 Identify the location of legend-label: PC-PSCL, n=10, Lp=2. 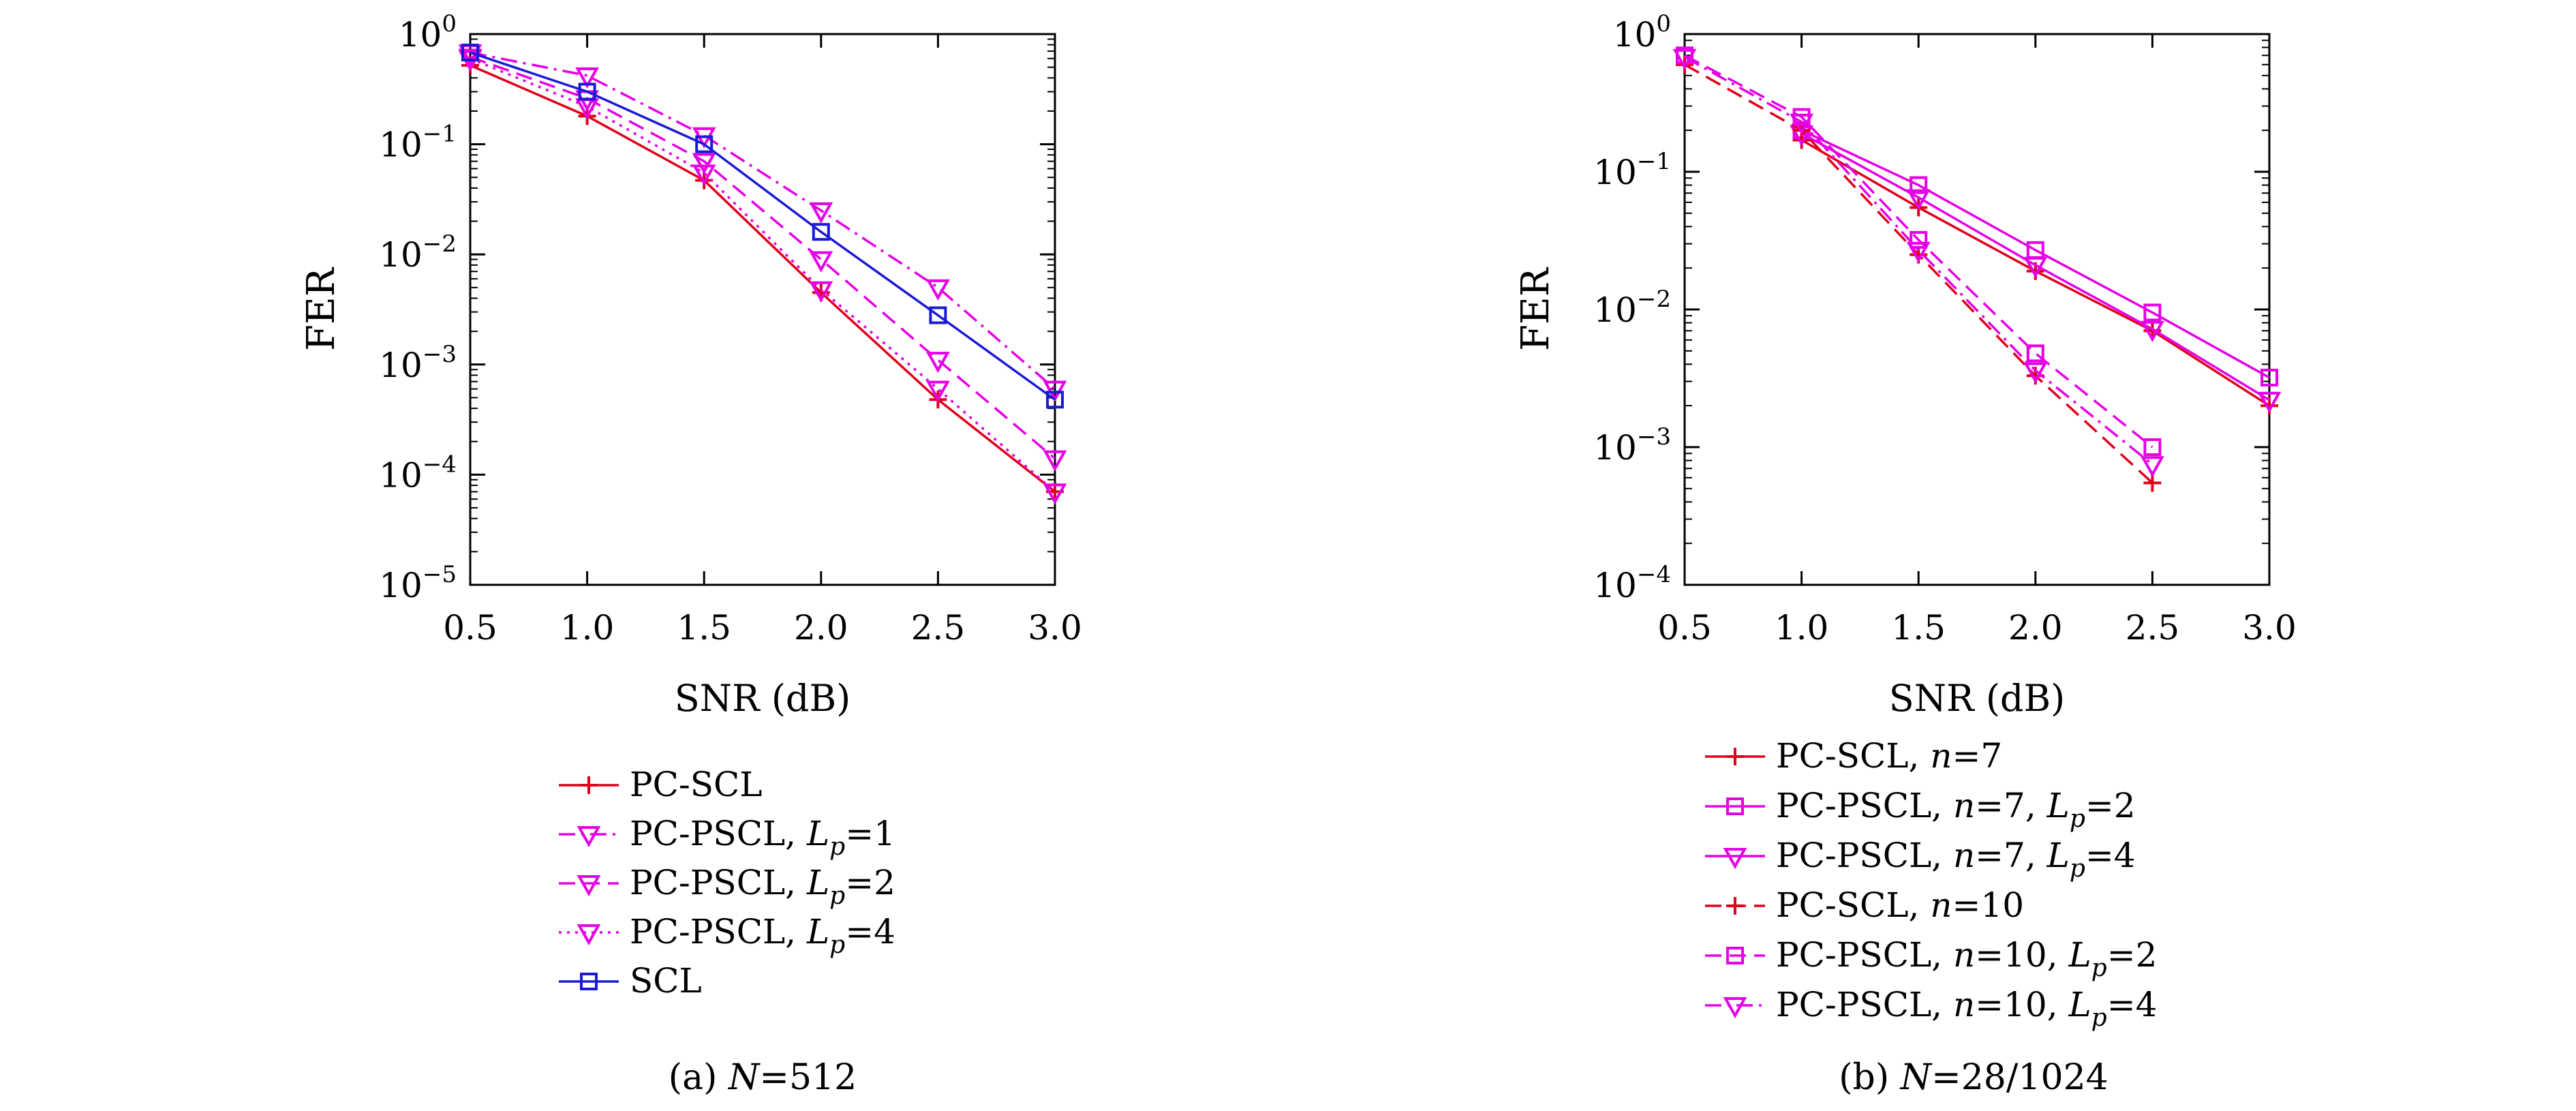
(1966, 958).